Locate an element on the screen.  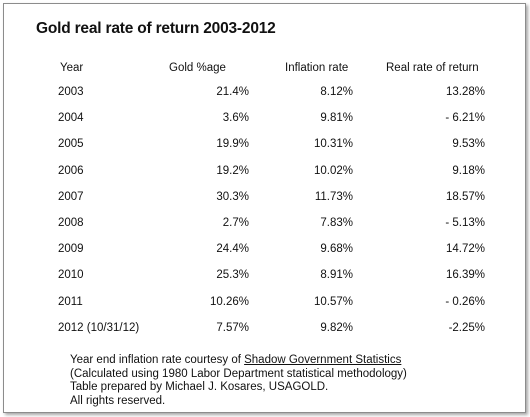
cell-inflation-rate: 9.68% is located at coordinates (336, 249).